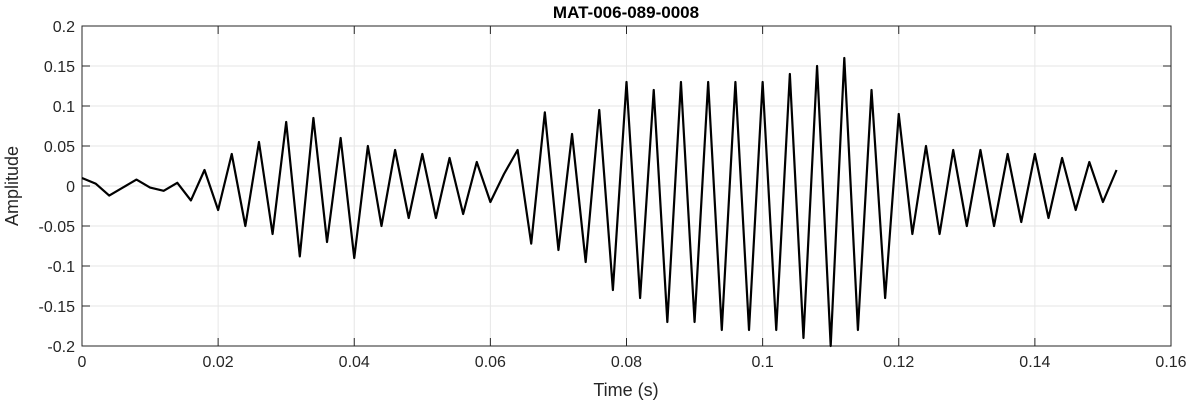 This screenshot has width=1193, height=404. Describe the element at coordinates (61, 267) in the screenshot. I see `y-tick-label: -0.1` at that location.